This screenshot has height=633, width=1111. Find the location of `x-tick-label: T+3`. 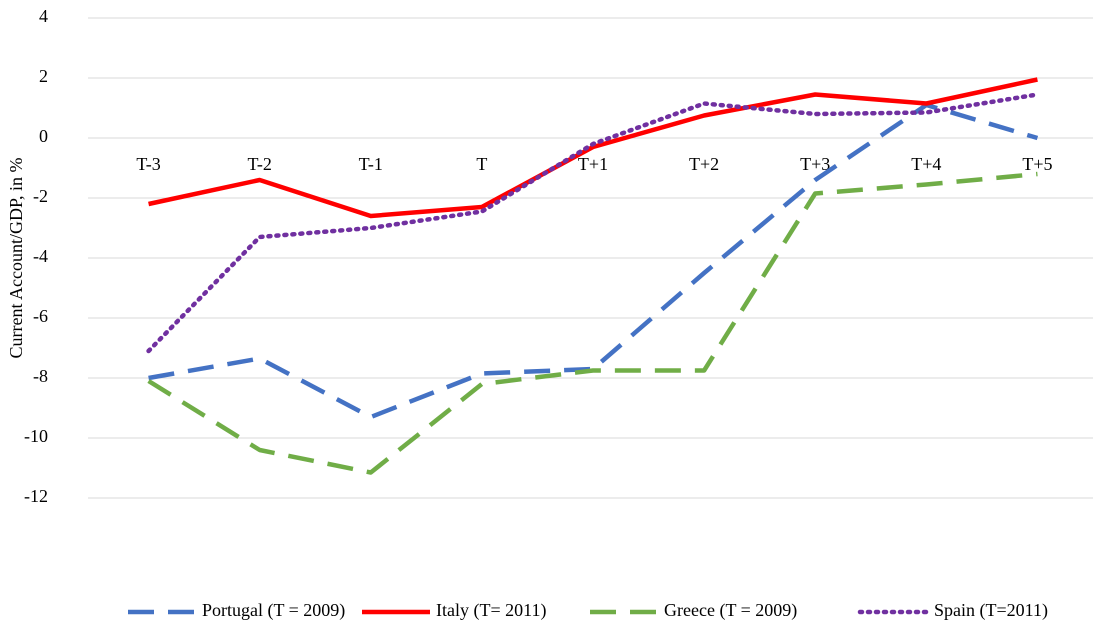

x-tick-label: T+3 is located at coordinates (815, 164).